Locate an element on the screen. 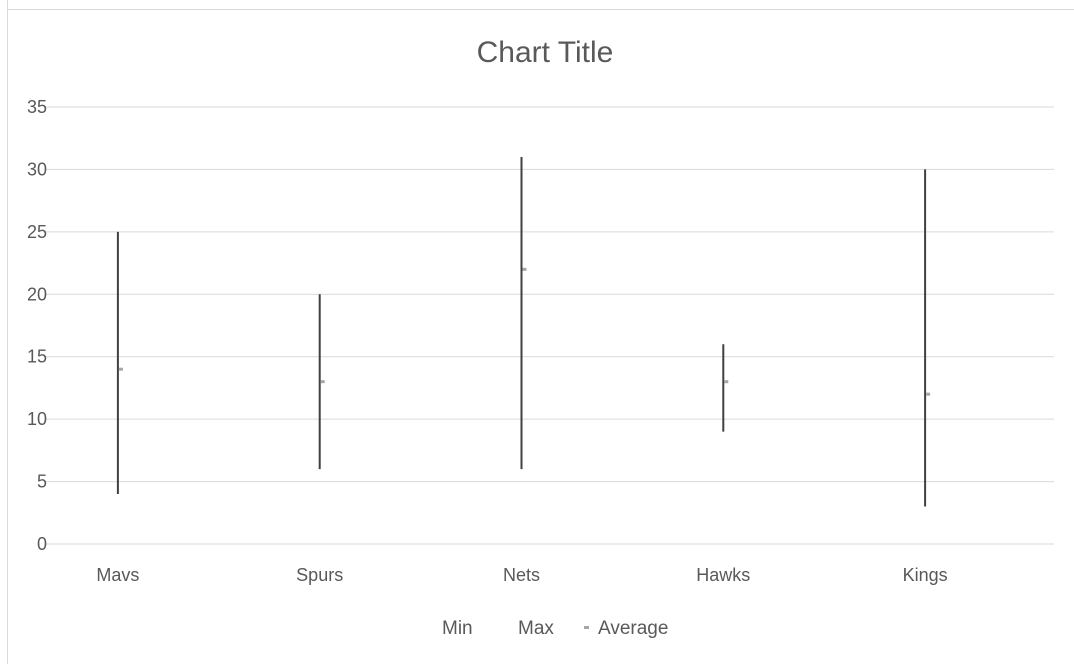 This screenshot has width=1074, height=664. x-tick-label: Hawks is located at coordinates (723, 575).